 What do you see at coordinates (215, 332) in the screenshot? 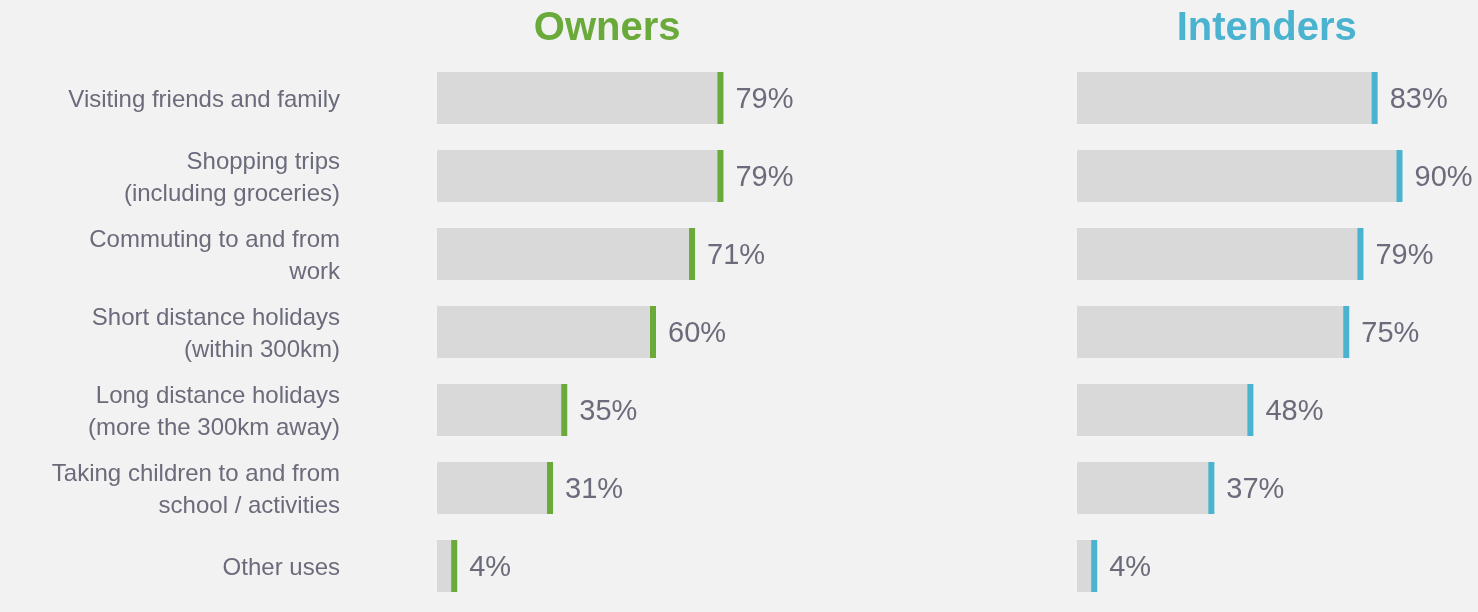
I see `y-tick-label: Short distance holidays (within 300km)` at bounding box center [215, 332].